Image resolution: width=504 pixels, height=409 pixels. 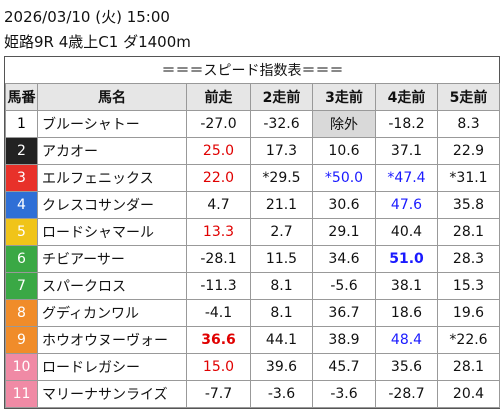 I want to click on horse-row: 8 グディカンワル -4.1 8.1 36.7 18.6 19.6, so click(x=252, y=313).